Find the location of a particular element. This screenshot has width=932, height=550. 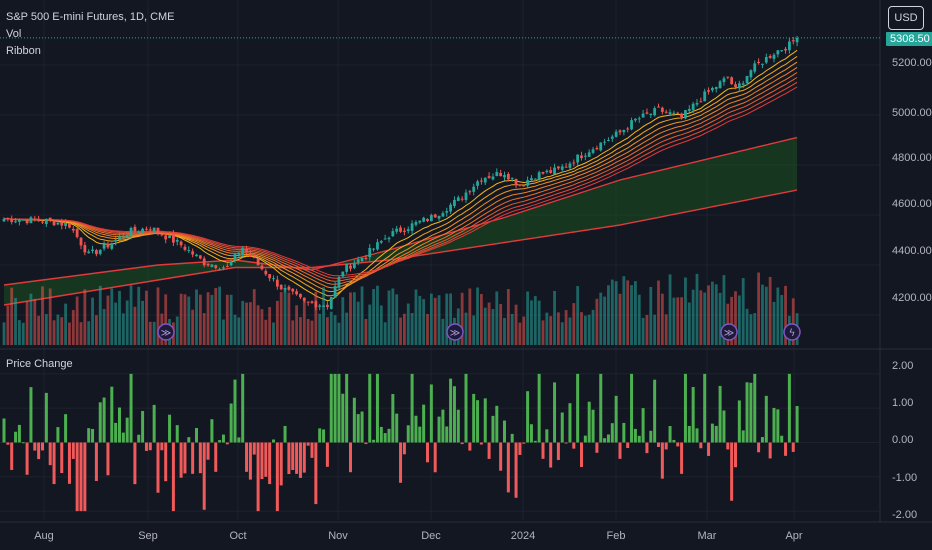

x-tick-label: Apr is located at coordinates (794, 536).